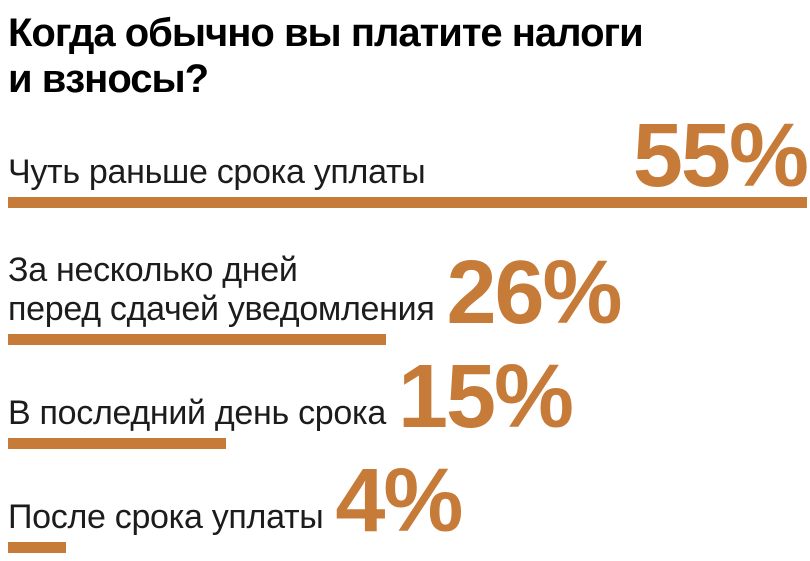 Image resolution: width=810 pixels, height=561 pixels. Describe the element at coordinates (399, 500) in the screenshot. I see `value-label: 4%` at that location.